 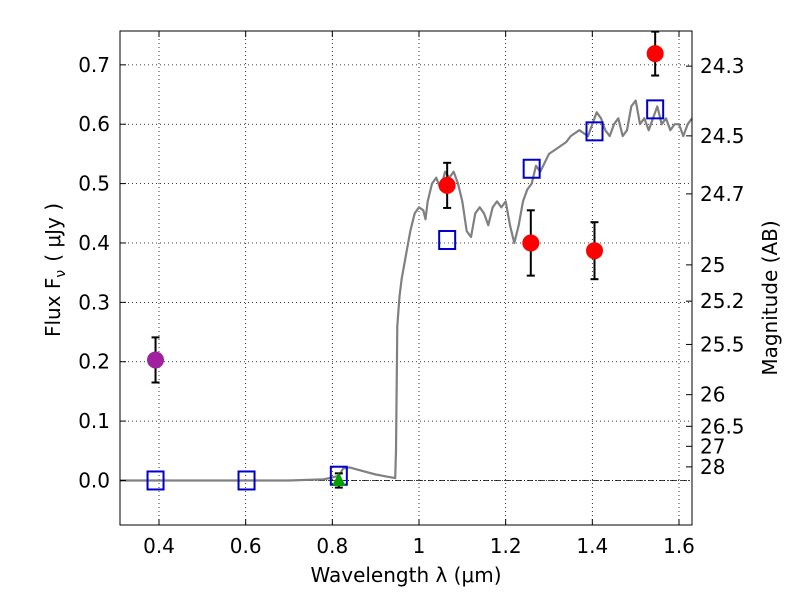 I want to click on y-axis-label-unit: ( μJy ), so click(x=53, y=232).